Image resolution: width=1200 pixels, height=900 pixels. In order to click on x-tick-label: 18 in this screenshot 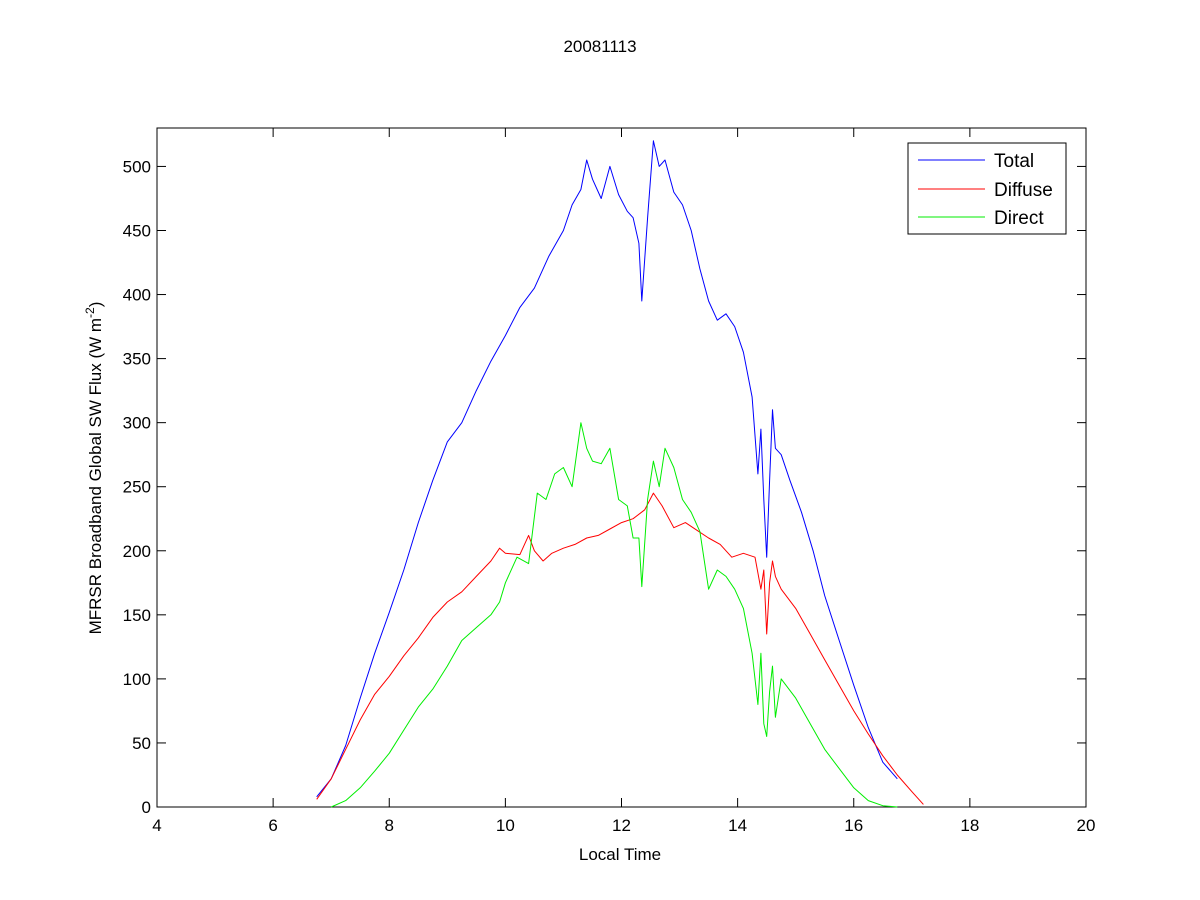, I will do `click(969, 825)`.